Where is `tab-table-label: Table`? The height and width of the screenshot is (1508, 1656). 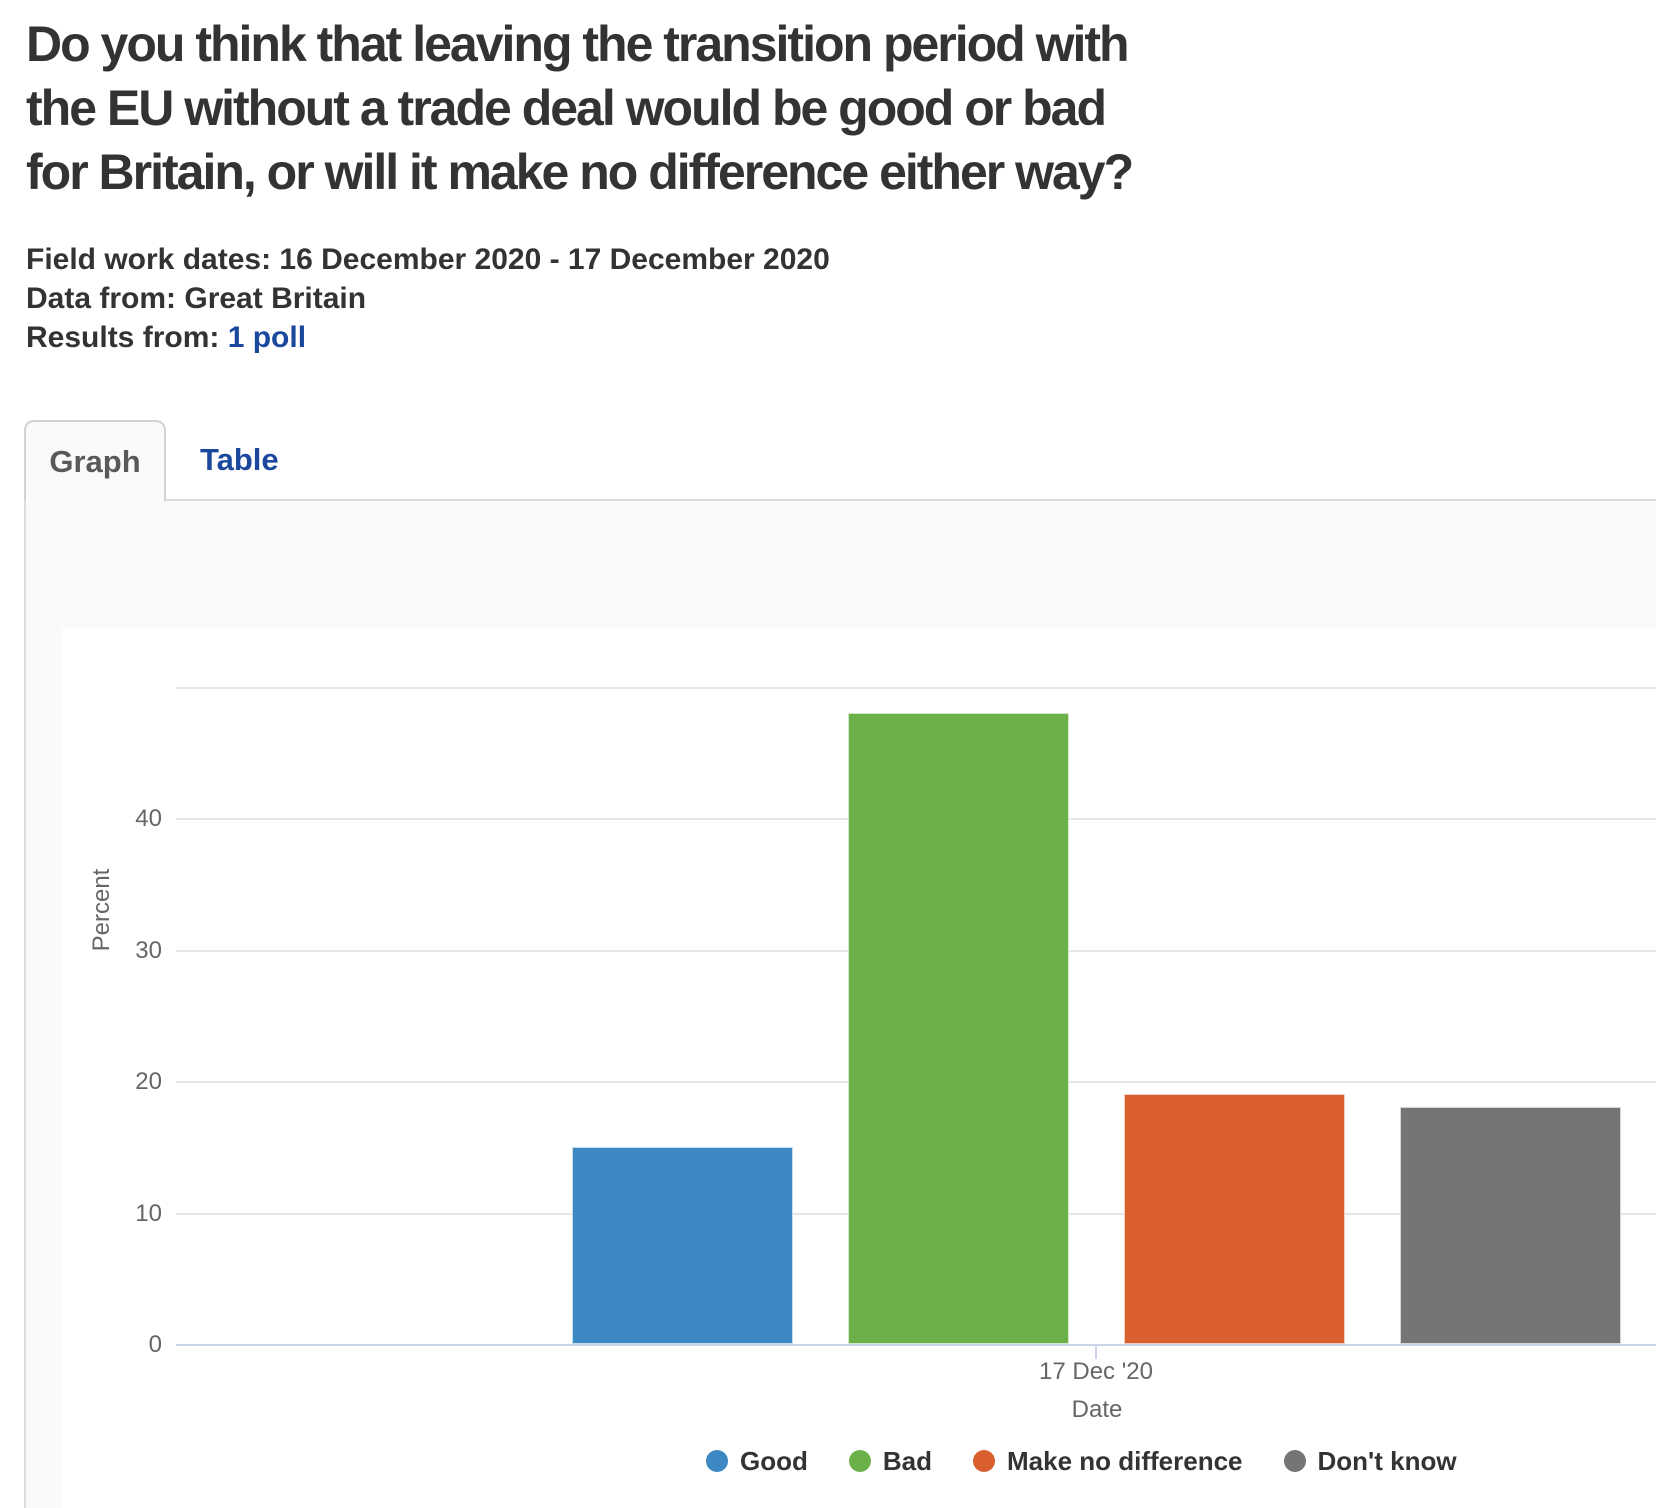
tab-table-label: Table is located at coordinates (239, 459).